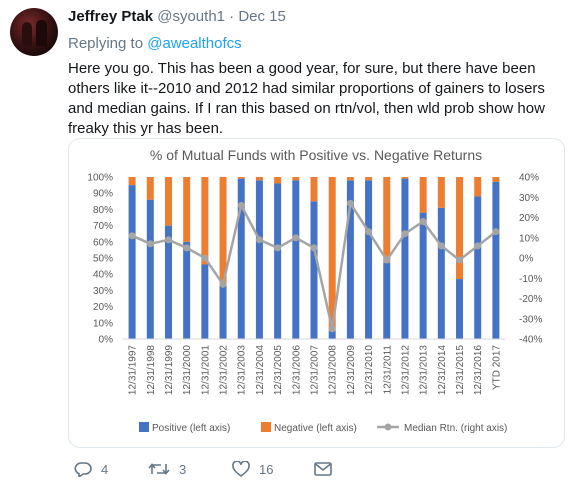  What do you see at coordinates (133, 370) in the screenshot?
I see `category-label: 12/31/1997` at bounding box center [133, 370].